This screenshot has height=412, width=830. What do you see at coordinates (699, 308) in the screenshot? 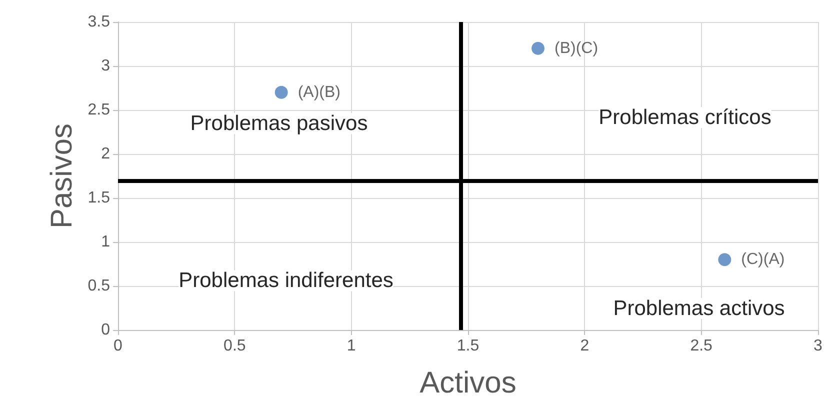
I see `annotation: Problemas activos` at bounding box center [699, 308].